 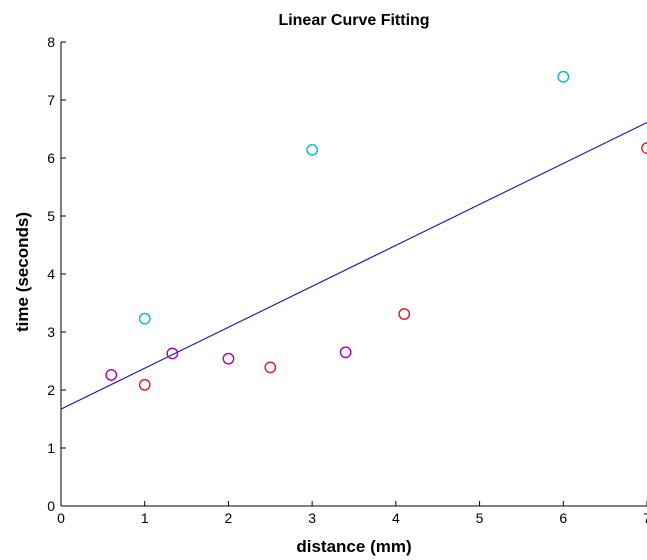 I want to click on x-tick-label: 5, so click(x=480, y=518).